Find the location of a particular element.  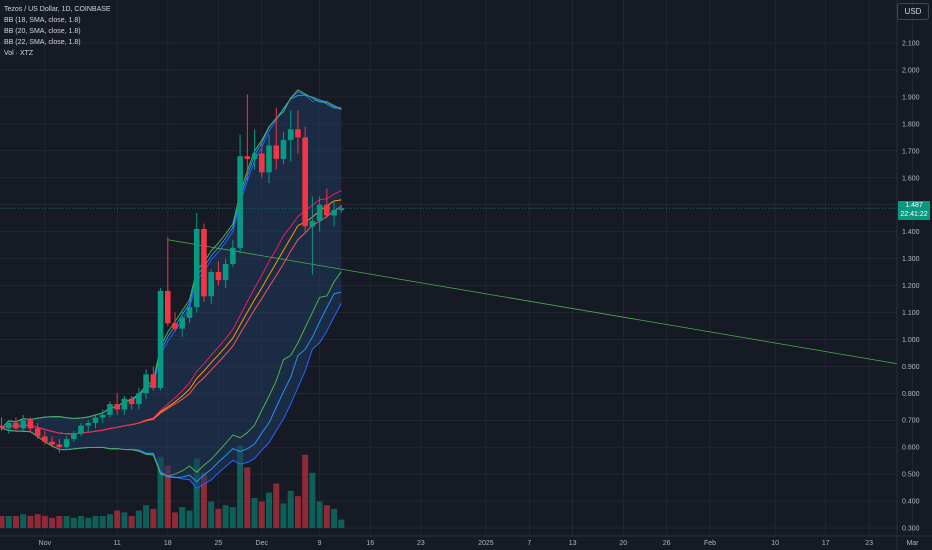

price-tick-label: 1.600 is located at coordinates (911, 178).